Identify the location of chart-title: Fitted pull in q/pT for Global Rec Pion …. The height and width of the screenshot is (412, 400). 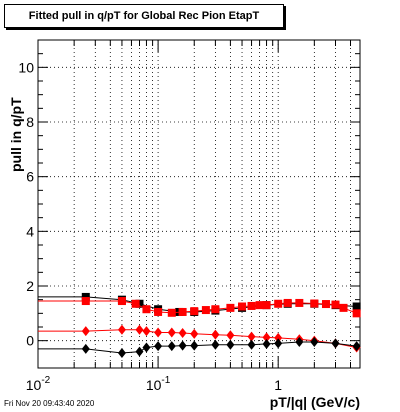
(144, 16).